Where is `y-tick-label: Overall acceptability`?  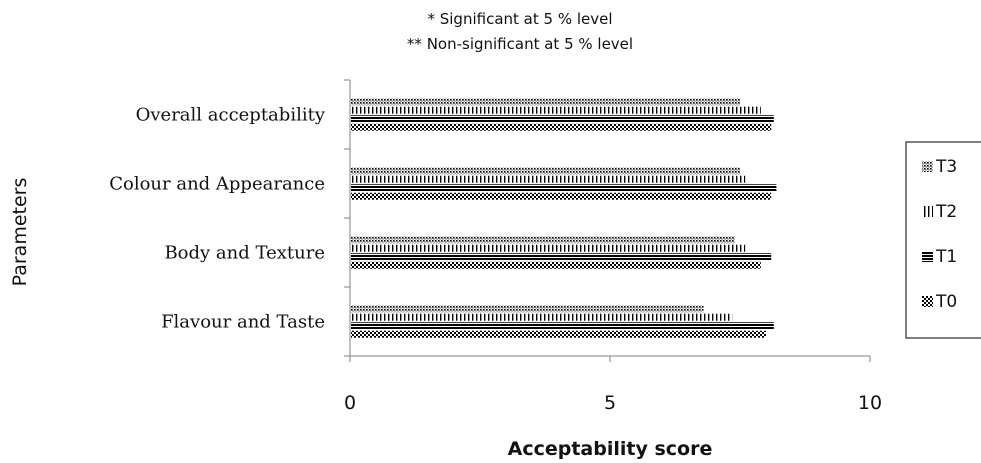 y-tick-label: Overall acceptability is located at coordinates (231, 115).